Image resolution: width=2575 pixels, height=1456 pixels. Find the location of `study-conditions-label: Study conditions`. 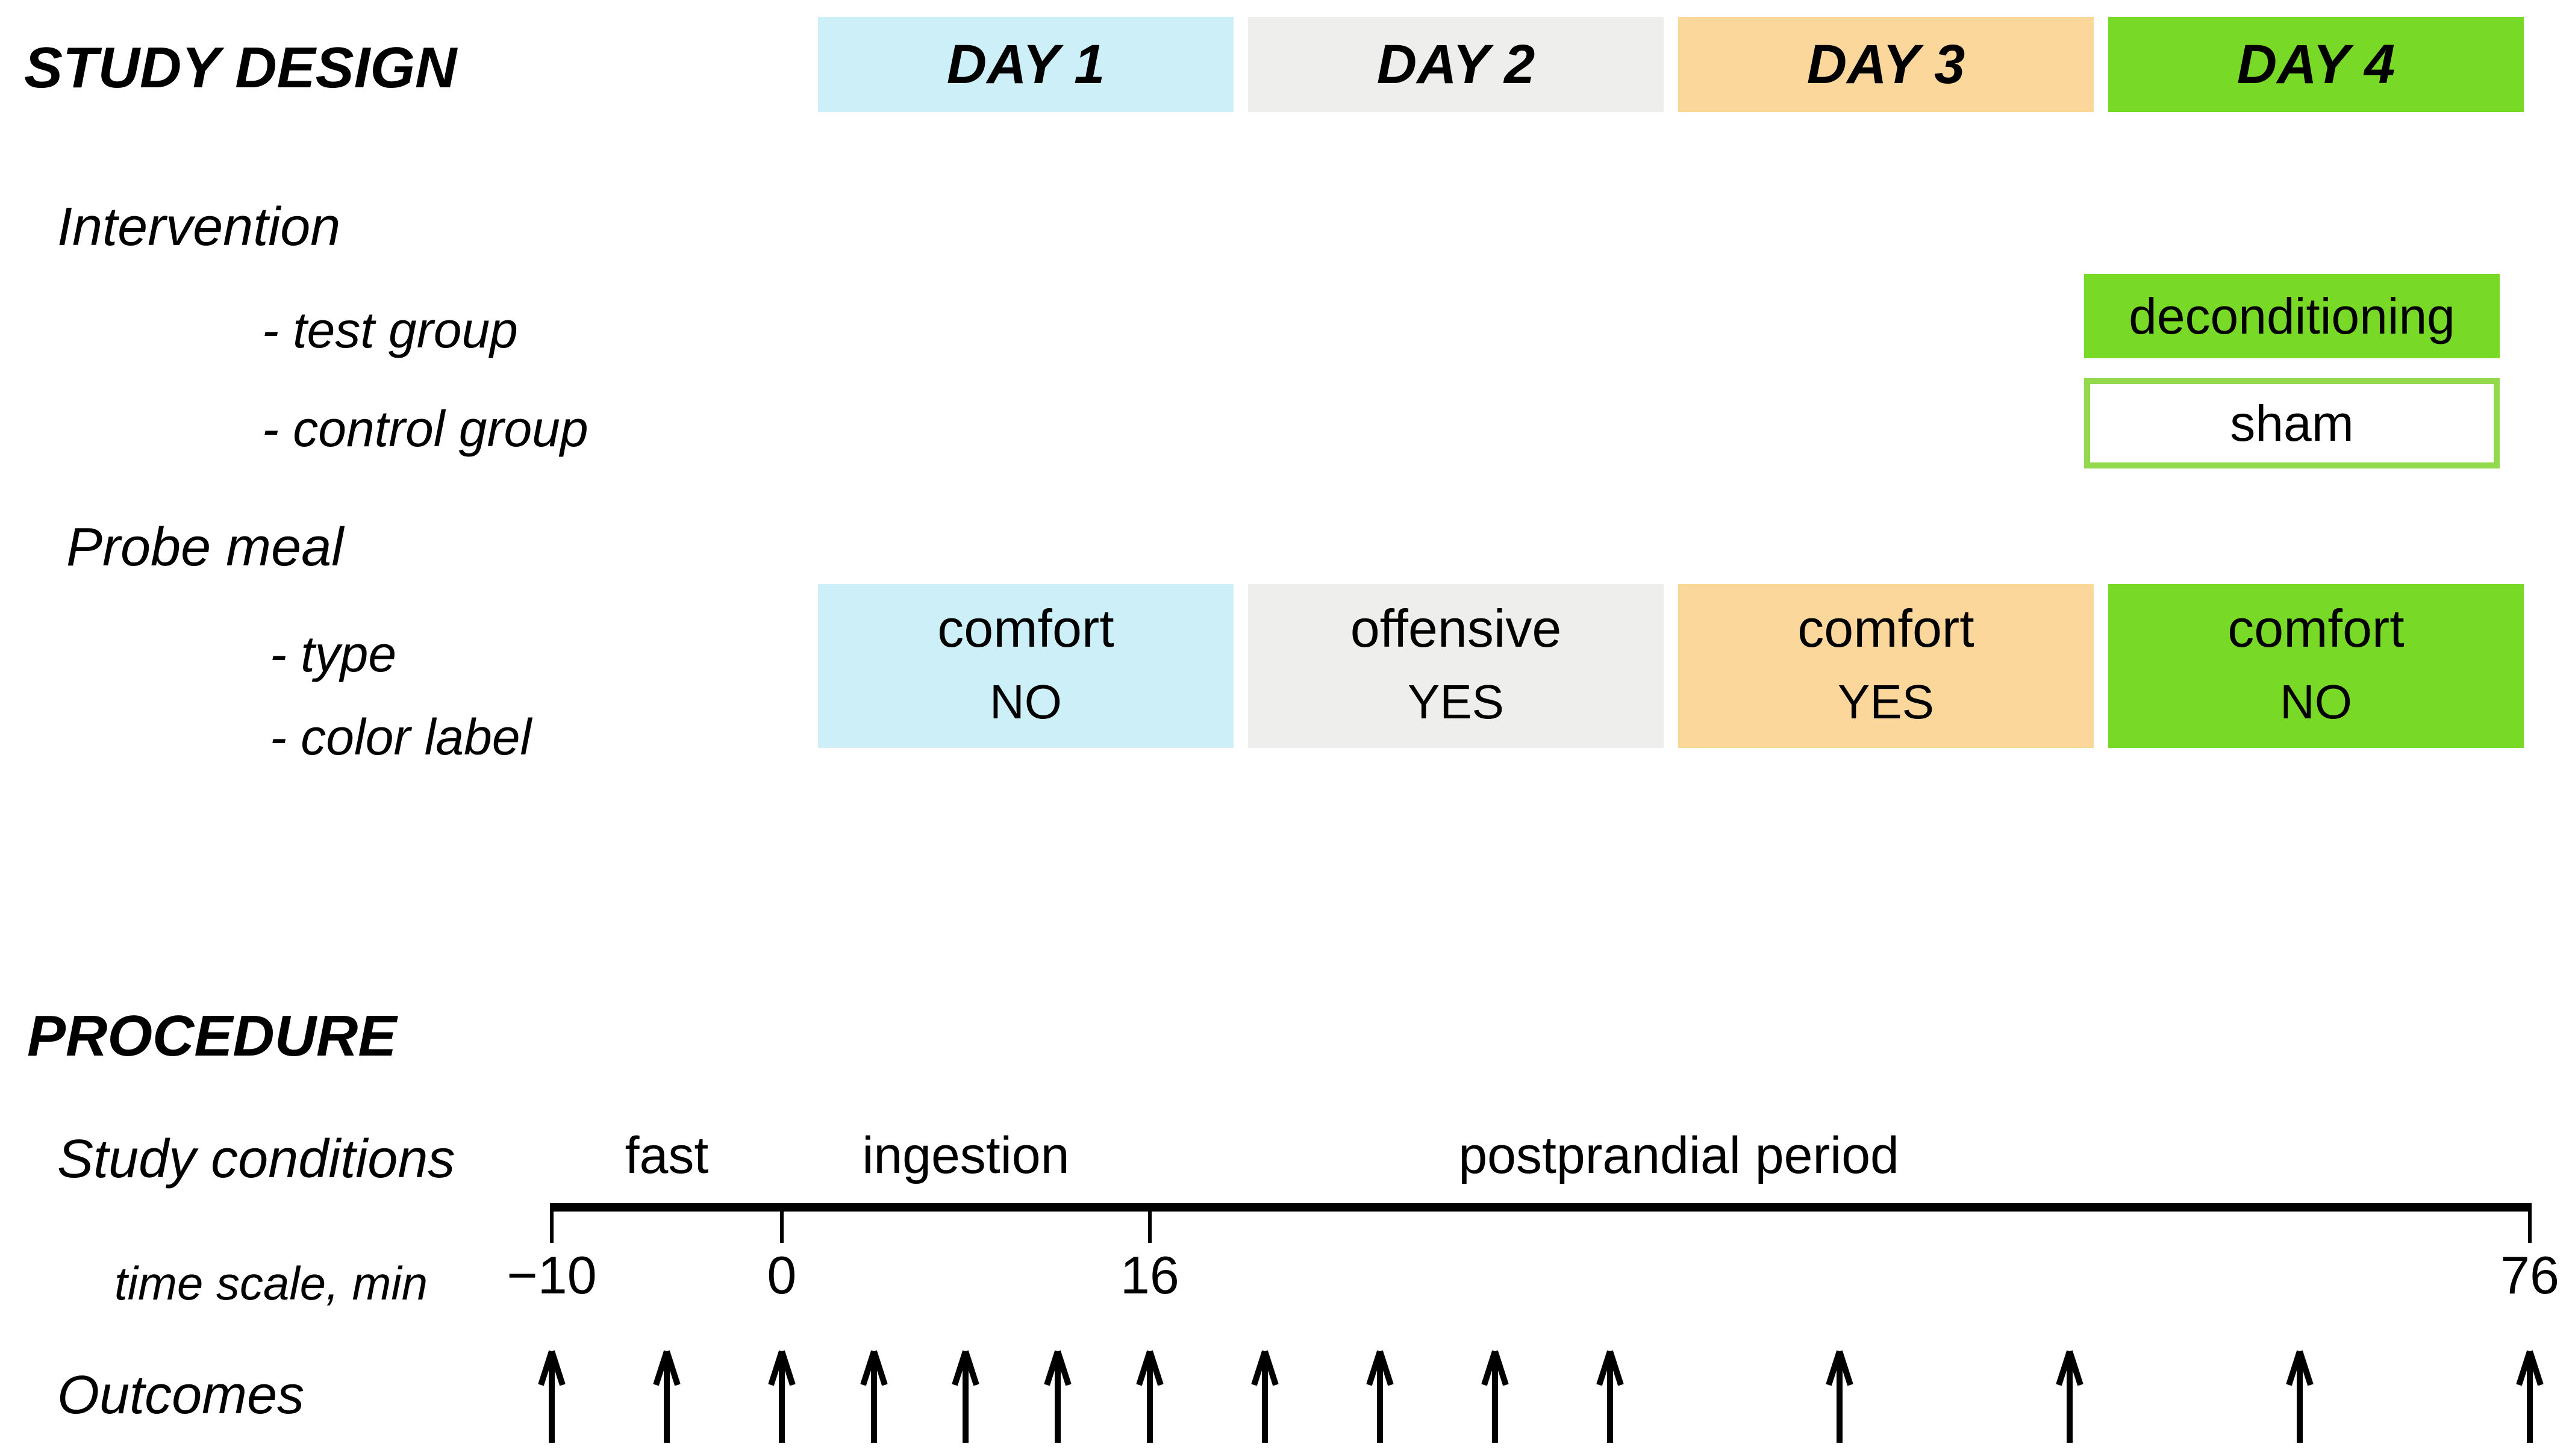

study-conditions-label: Study conditions is located at coordinates (256, 1159).